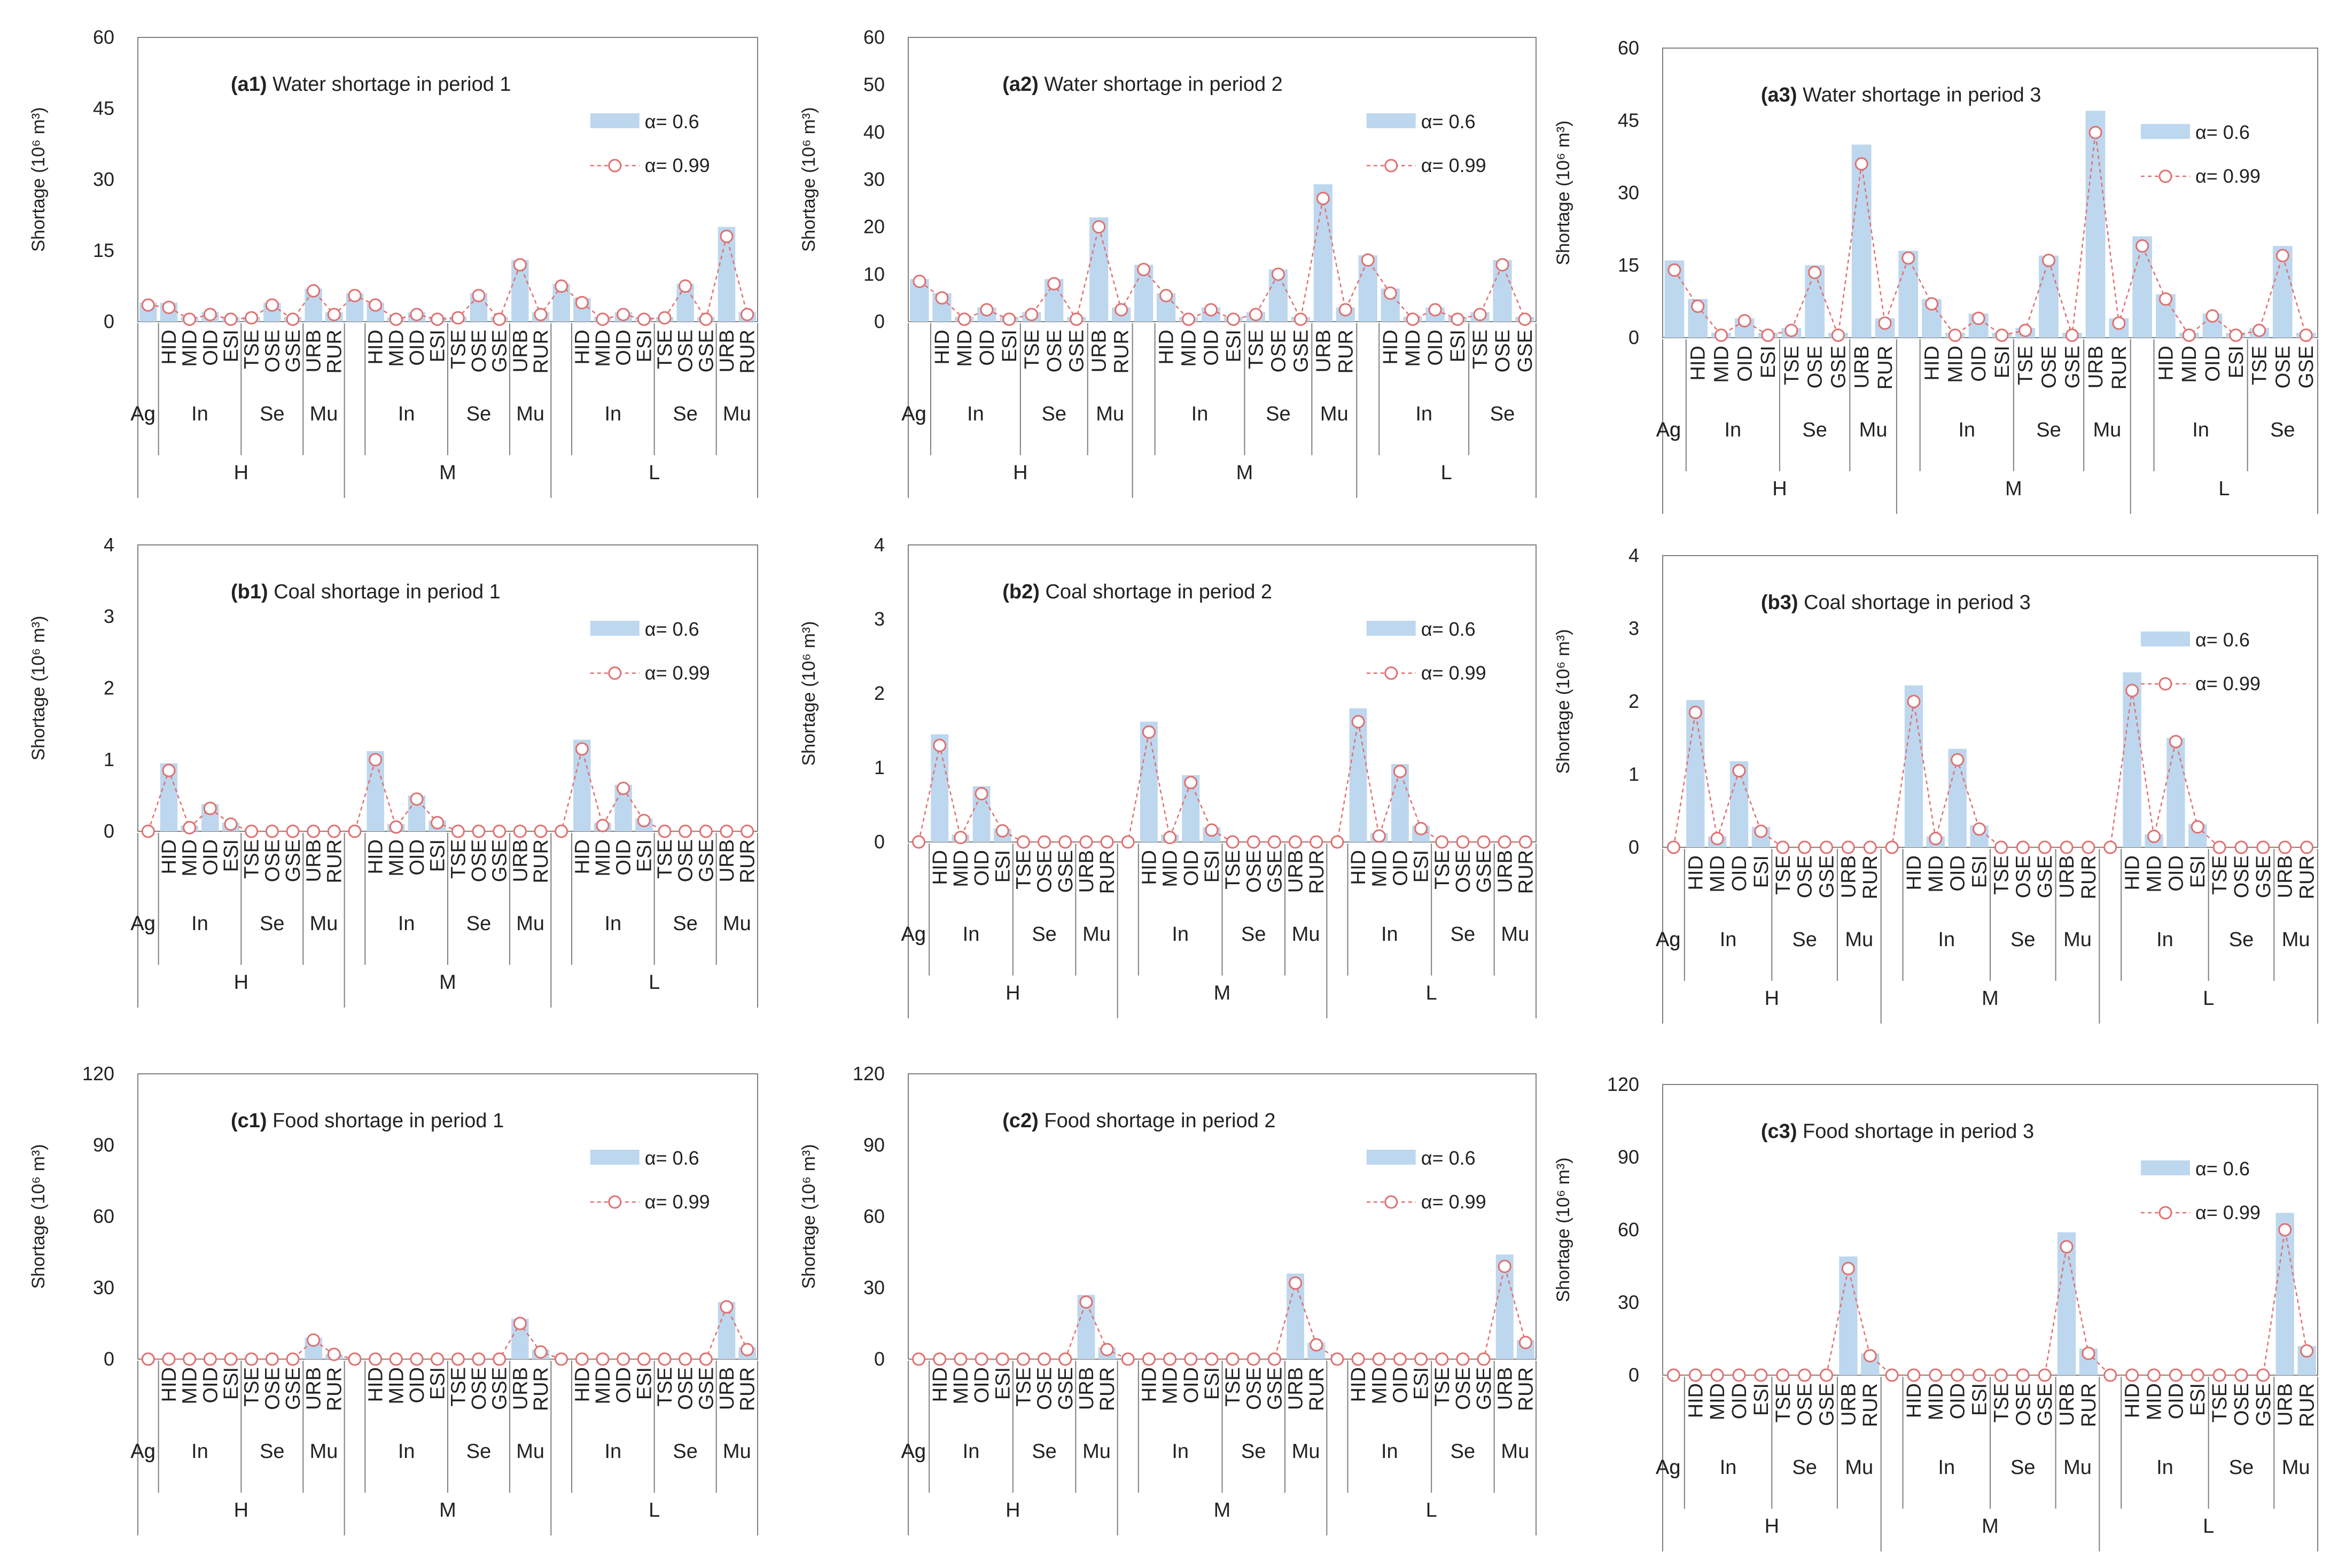  I want to click on y-tick-label: 40, so click(874, 132).